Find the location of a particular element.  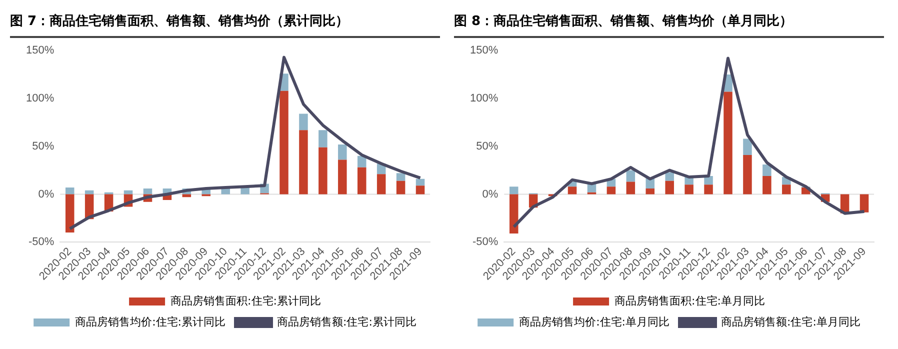

chart-title: 图 8：商品住宅销售面积、销售额、销售均价（单月同比） is located at coordinates (669, 22).